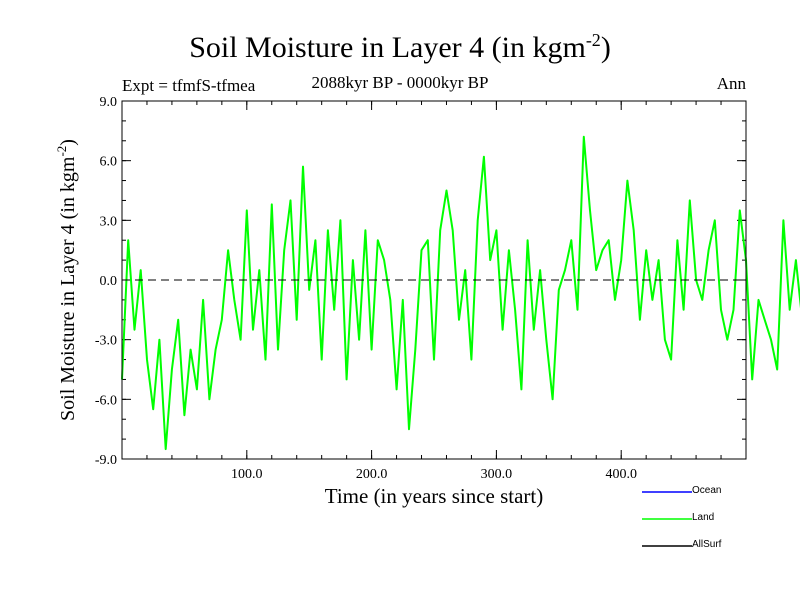 The image size is (800, 600). I want to click on y-axis-label-container: Soil Moisture in Layer 4 (in kgm-2), so click(66, 280).